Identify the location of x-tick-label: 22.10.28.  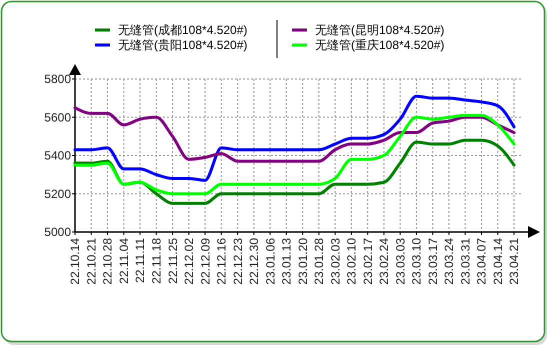
(107, 261).